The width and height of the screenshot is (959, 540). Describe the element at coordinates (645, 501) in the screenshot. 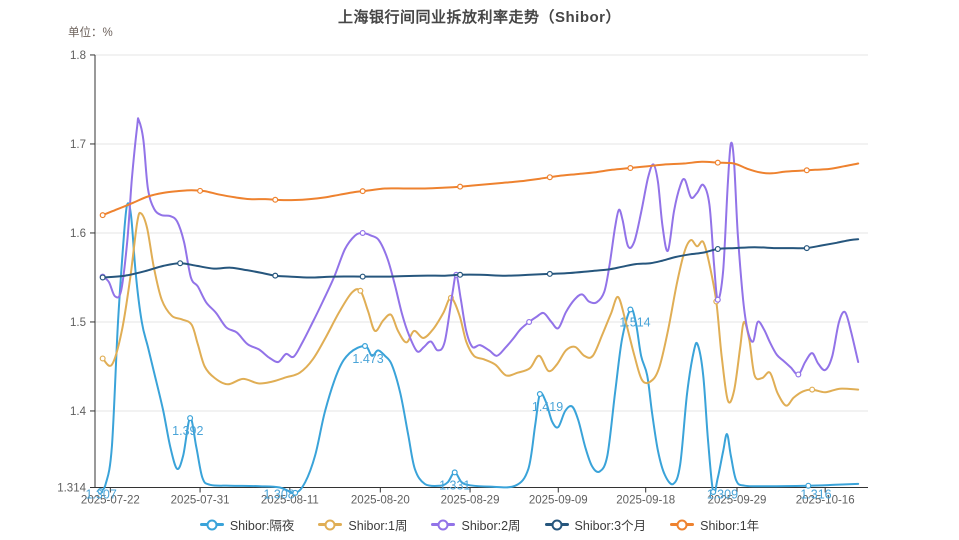

I see `x-axis-tick-label: 2025-09-18` at that location.